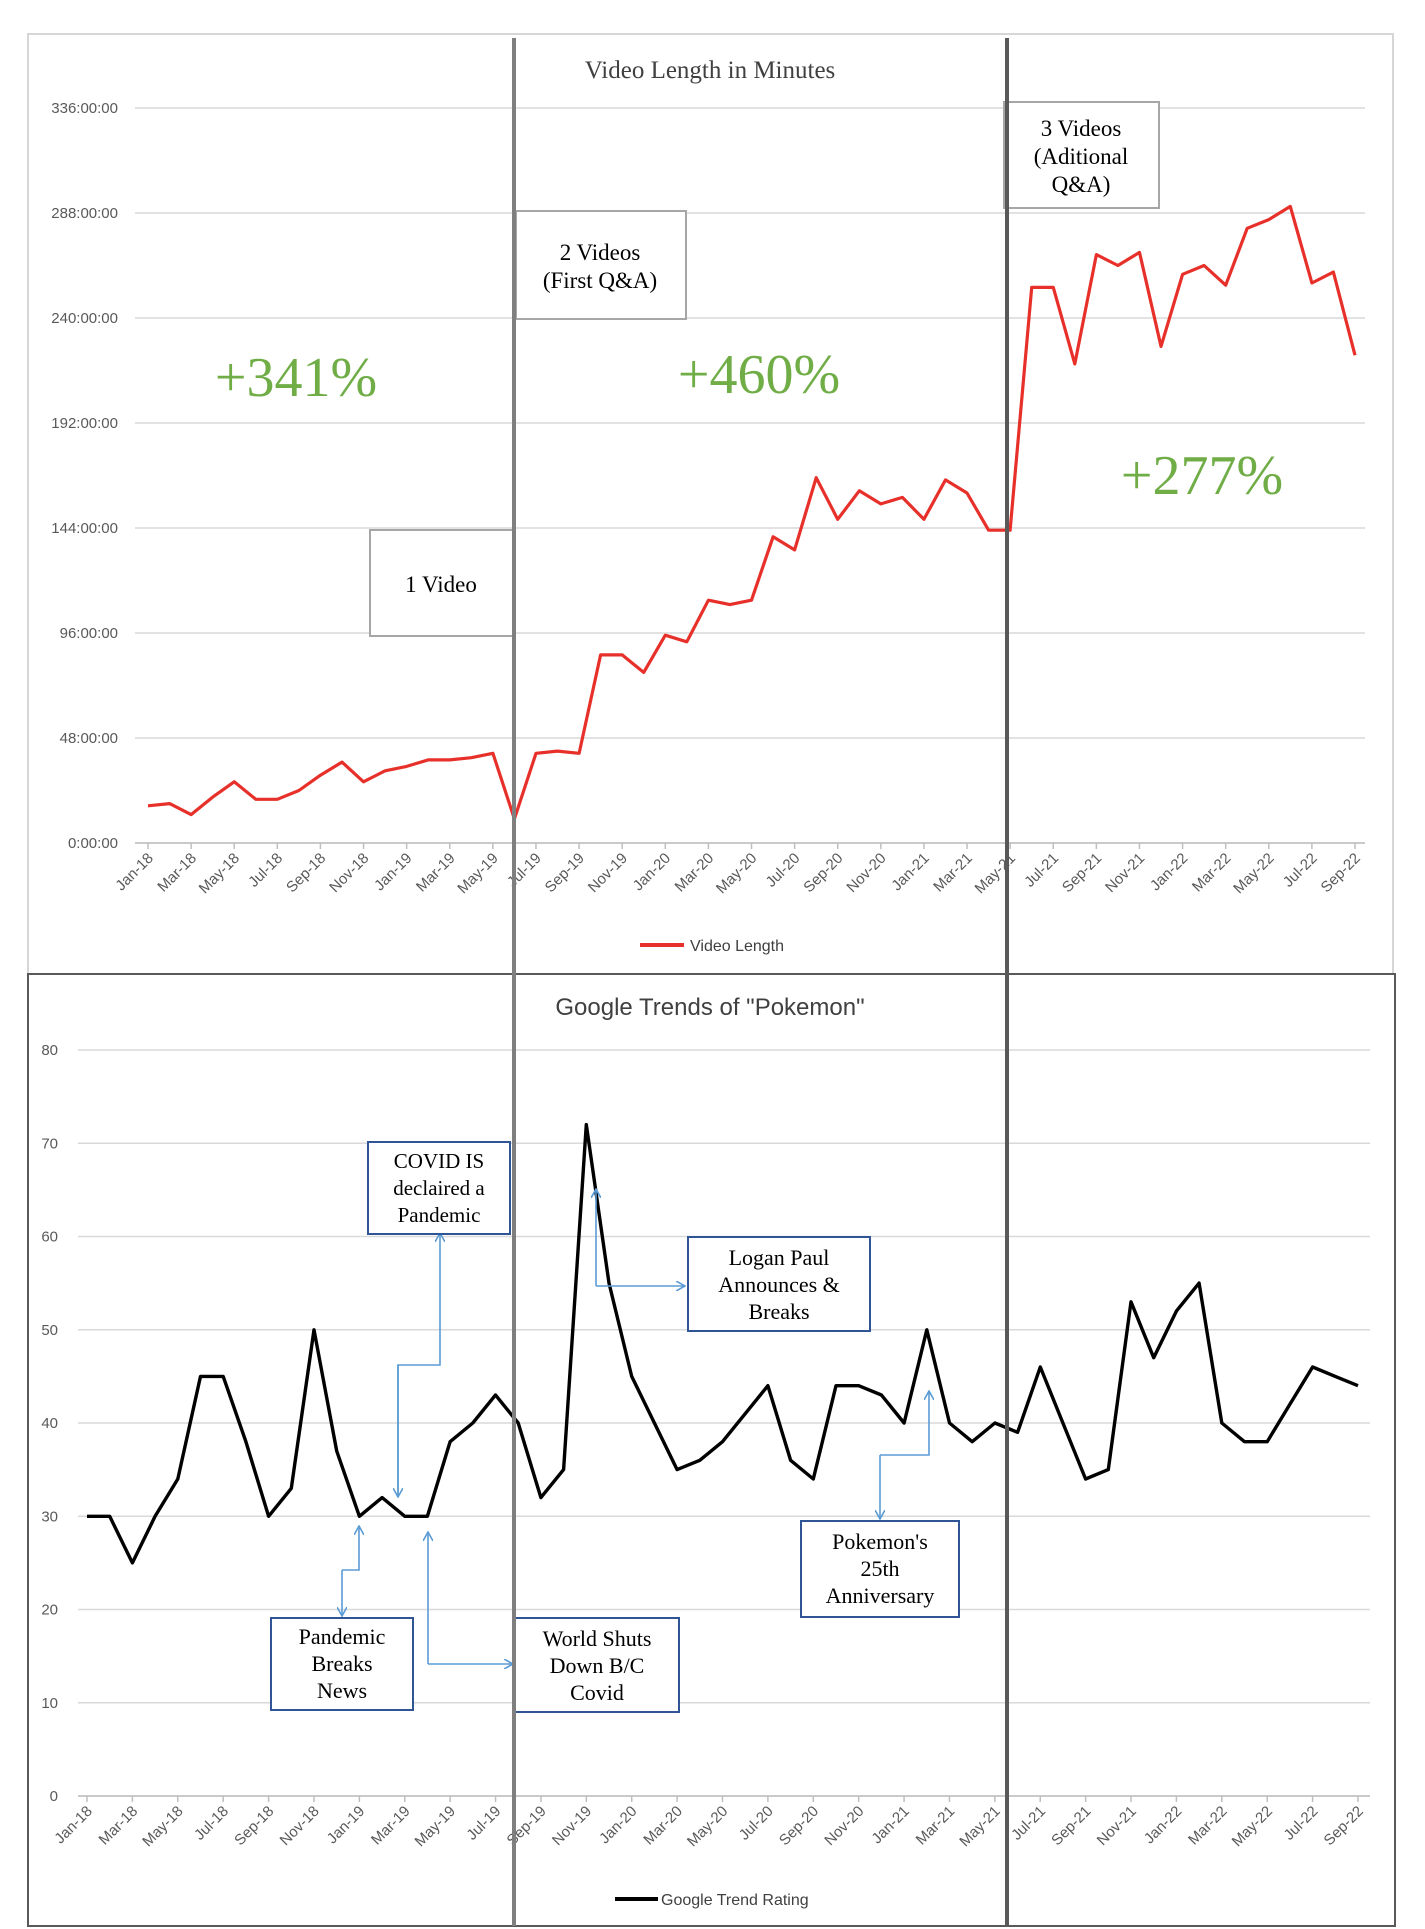  Describe the element at coordinates (342, 1690) in the screenshot. I see `pandemic-line3: News` at that location.